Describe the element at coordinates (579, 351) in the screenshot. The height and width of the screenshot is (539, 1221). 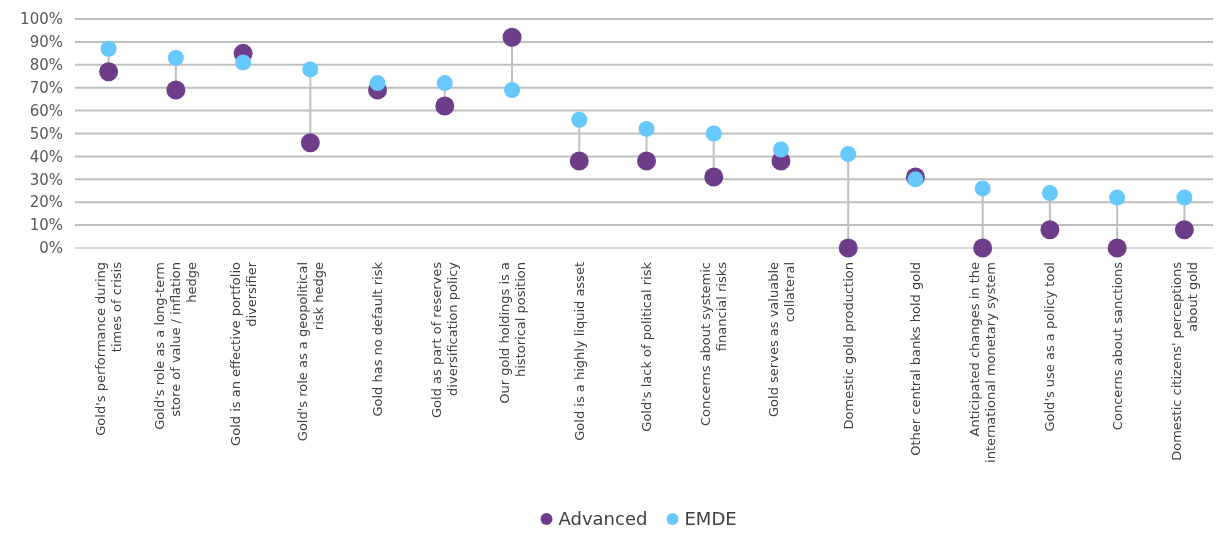
I see `x-tick-label: Gold is a highly liquid asset` at that location.